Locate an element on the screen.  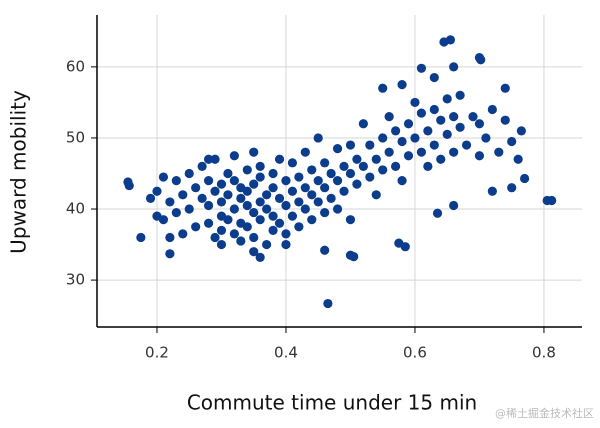
y-axis-label: Upward mobility is located at coordinates (19, 172).